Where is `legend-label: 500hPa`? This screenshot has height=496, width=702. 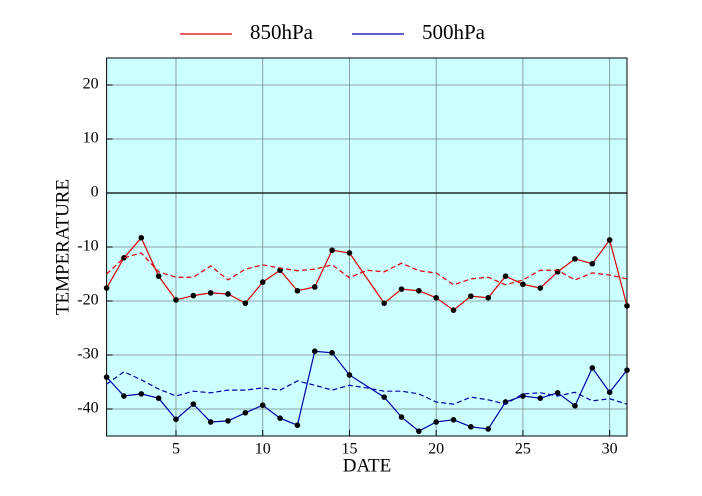
legend-label: 500hPa is located at coordinates (454, 32).